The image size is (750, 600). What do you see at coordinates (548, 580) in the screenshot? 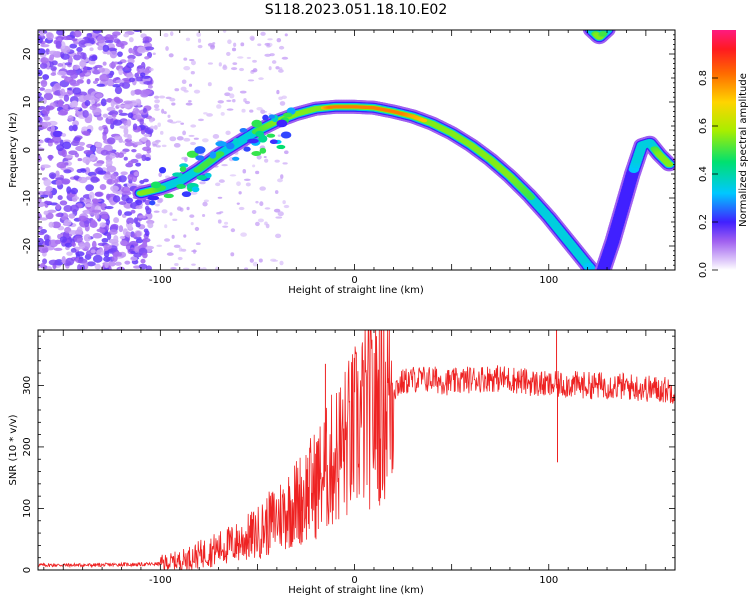
I see `x-tick-label: 100` at bounding box center [548, 580].